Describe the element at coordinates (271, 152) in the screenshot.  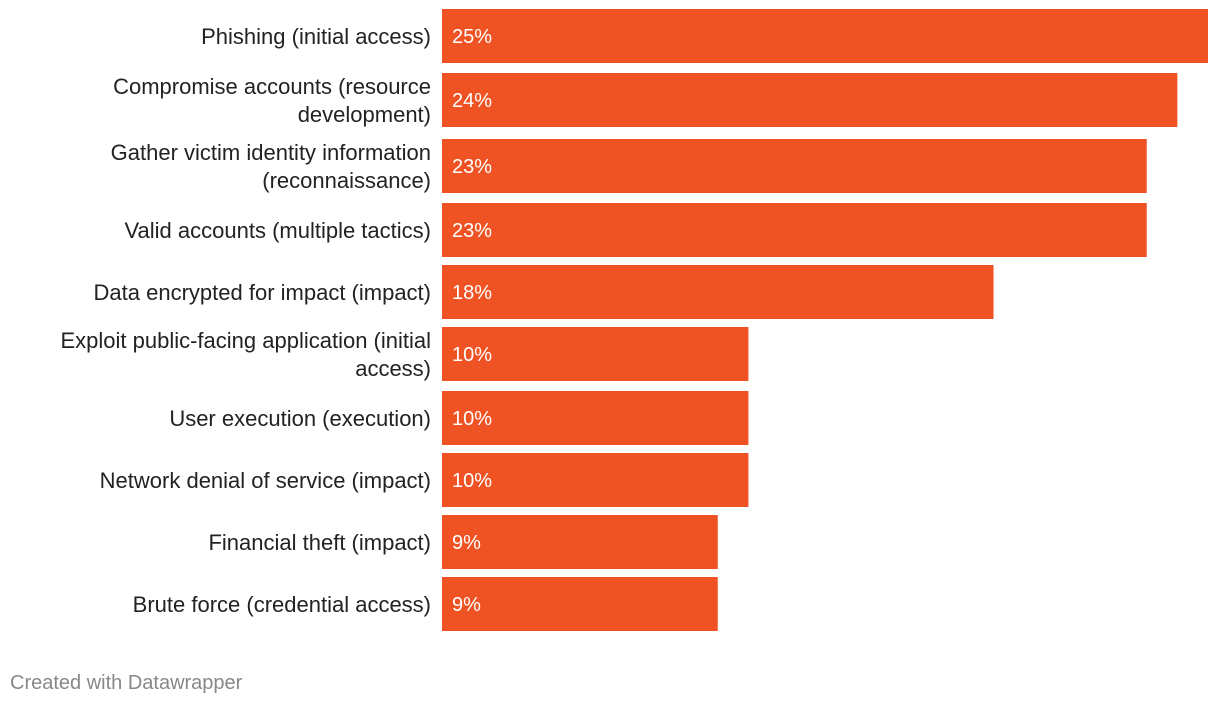
I see `category-label-line: Gather victim identity information` at that location.